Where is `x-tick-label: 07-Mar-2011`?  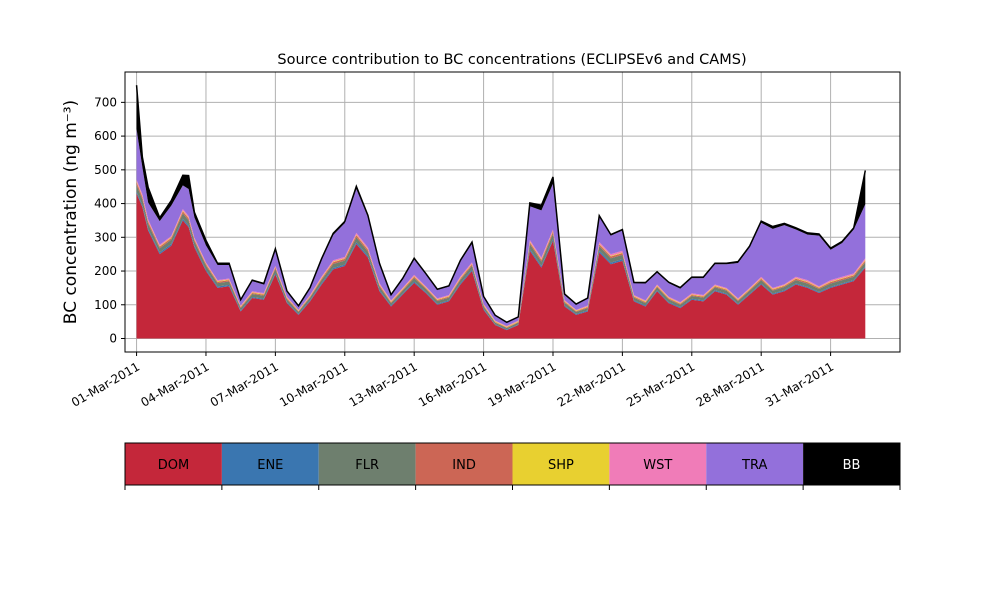
x-tick-label: 07-Mar-2011 is located at coordinates (244, 384).